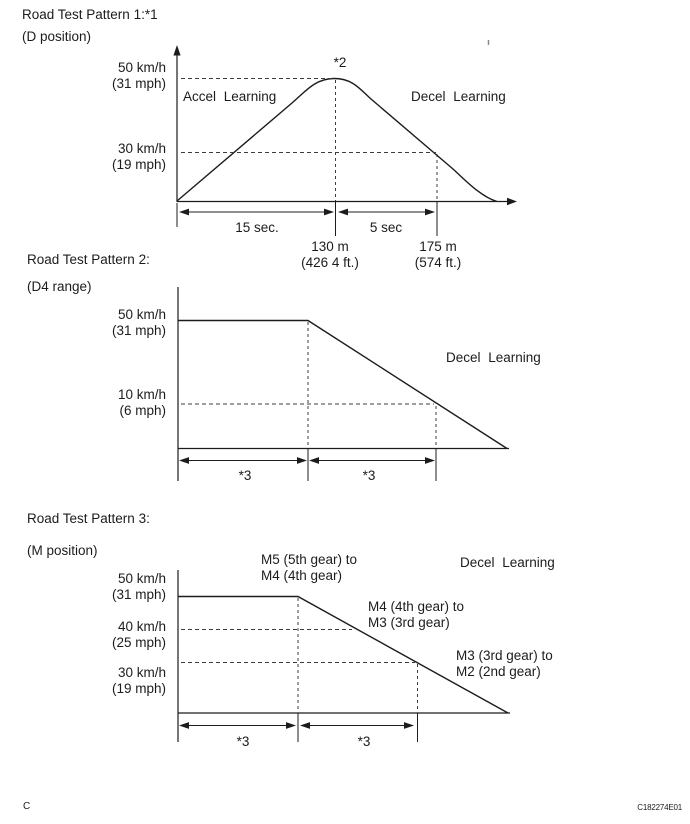 This screenshot has width=690, height=824. What do you see at coordinates (659, 807) in the screenshot?
I see `footer-figure-code: C182274E01` at bounding box center [659, 807].